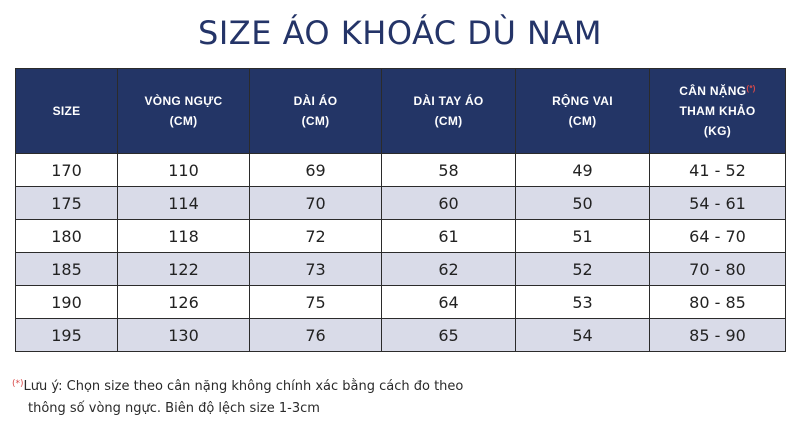  I want to click on cell-chest: 126, so click(183, 302).